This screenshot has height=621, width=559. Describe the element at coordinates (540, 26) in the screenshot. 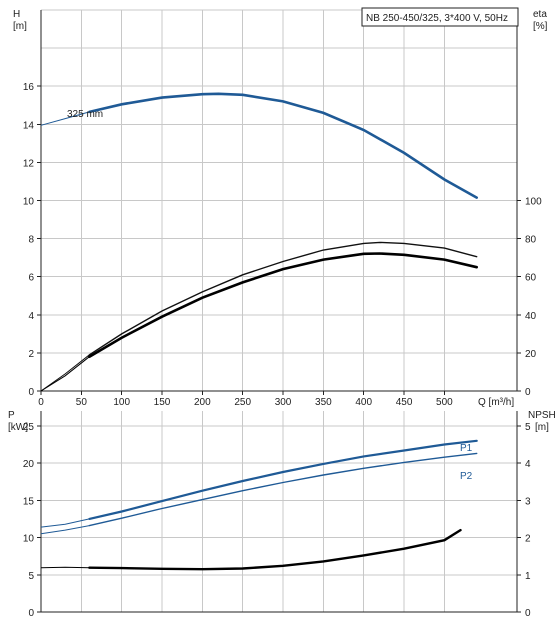

I see `efficiency-axis-unit: [%]` at that location.